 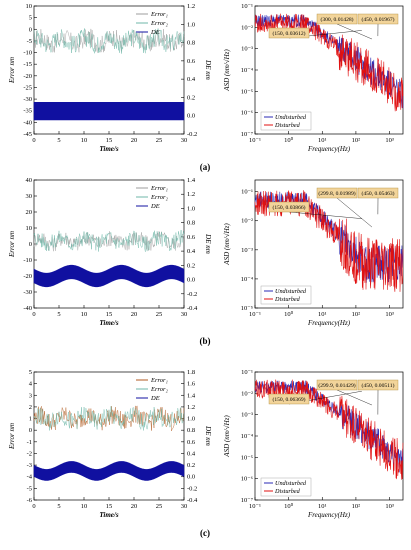 What do you see at coordinates (191, 384) in the screenshot?
I see `y2-tick-label: 1.6` at bounding box center [191, 384].